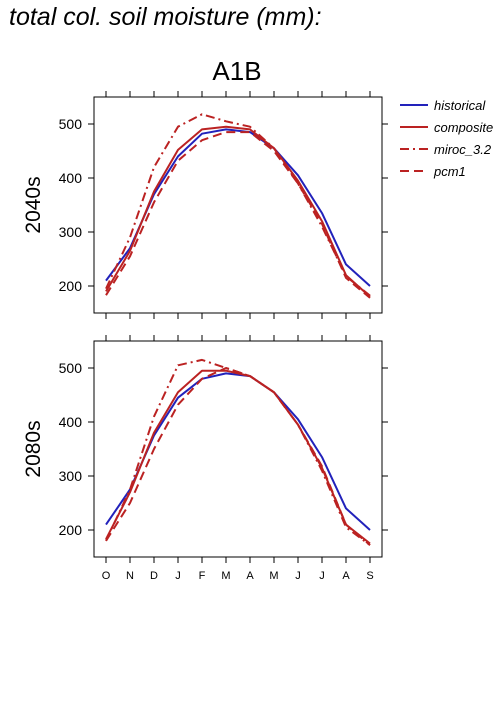  Describe the element at coordinates (33, 448) in the screenshot. I see `panel-label: 2080s` at that location.